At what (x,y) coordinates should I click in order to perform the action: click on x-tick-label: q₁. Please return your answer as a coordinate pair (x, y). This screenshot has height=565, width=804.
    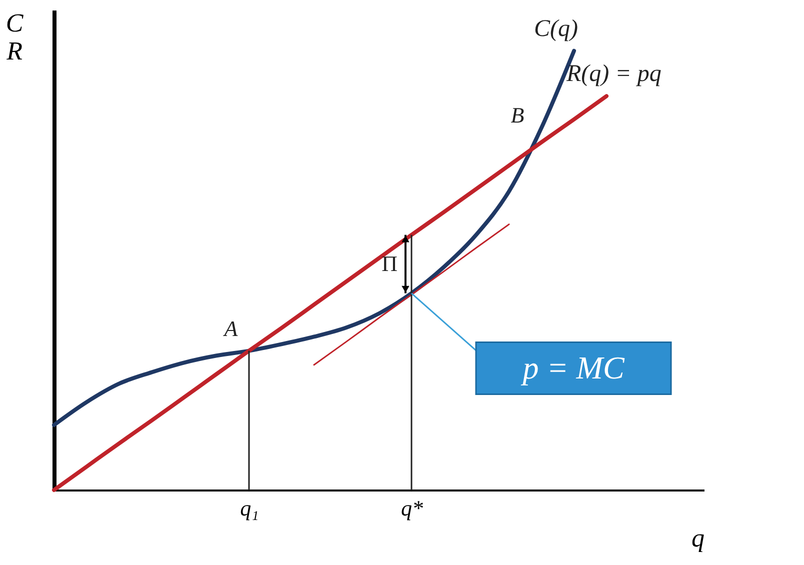
    Looking at the image, I should click on (249, 508).